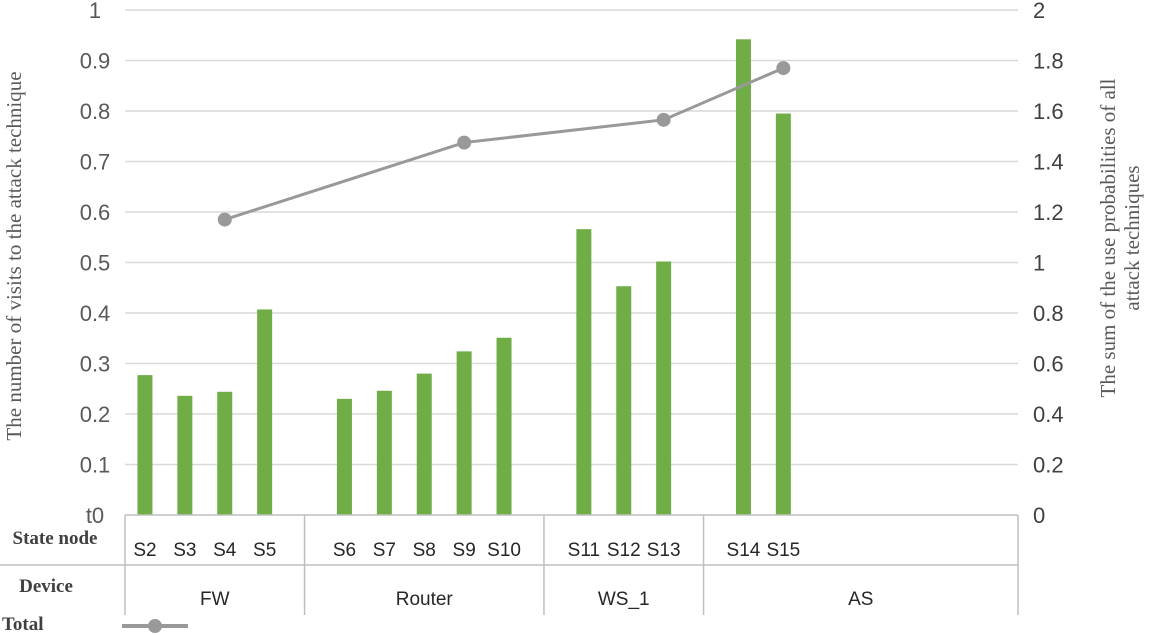  Describe the element at coordinates (155, 626) in the screenshot. I see `legend-marker-symbol` at that location.